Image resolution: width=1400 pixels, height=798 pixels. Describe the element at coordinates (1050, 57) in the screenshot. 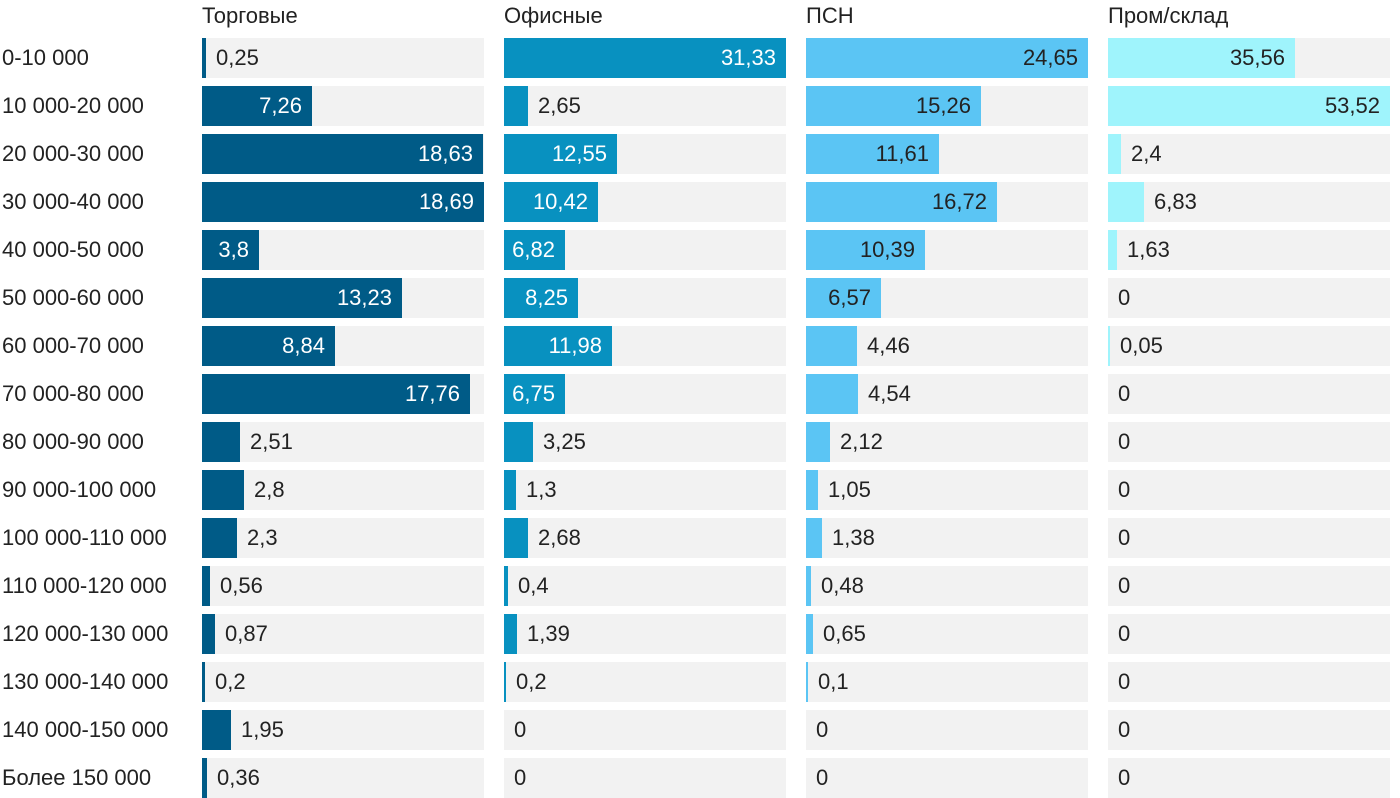

I see `data-label: 24,65` at that location.